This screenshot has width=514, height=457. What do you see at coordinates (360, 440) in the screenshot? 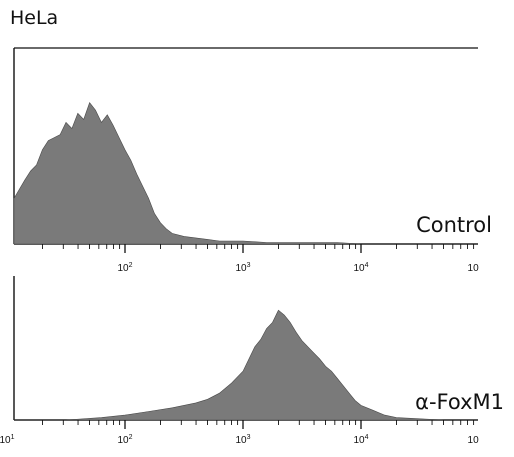
I see `foxm1-x-tick-label-3: 10⁴` at bounding box center [360, 440].